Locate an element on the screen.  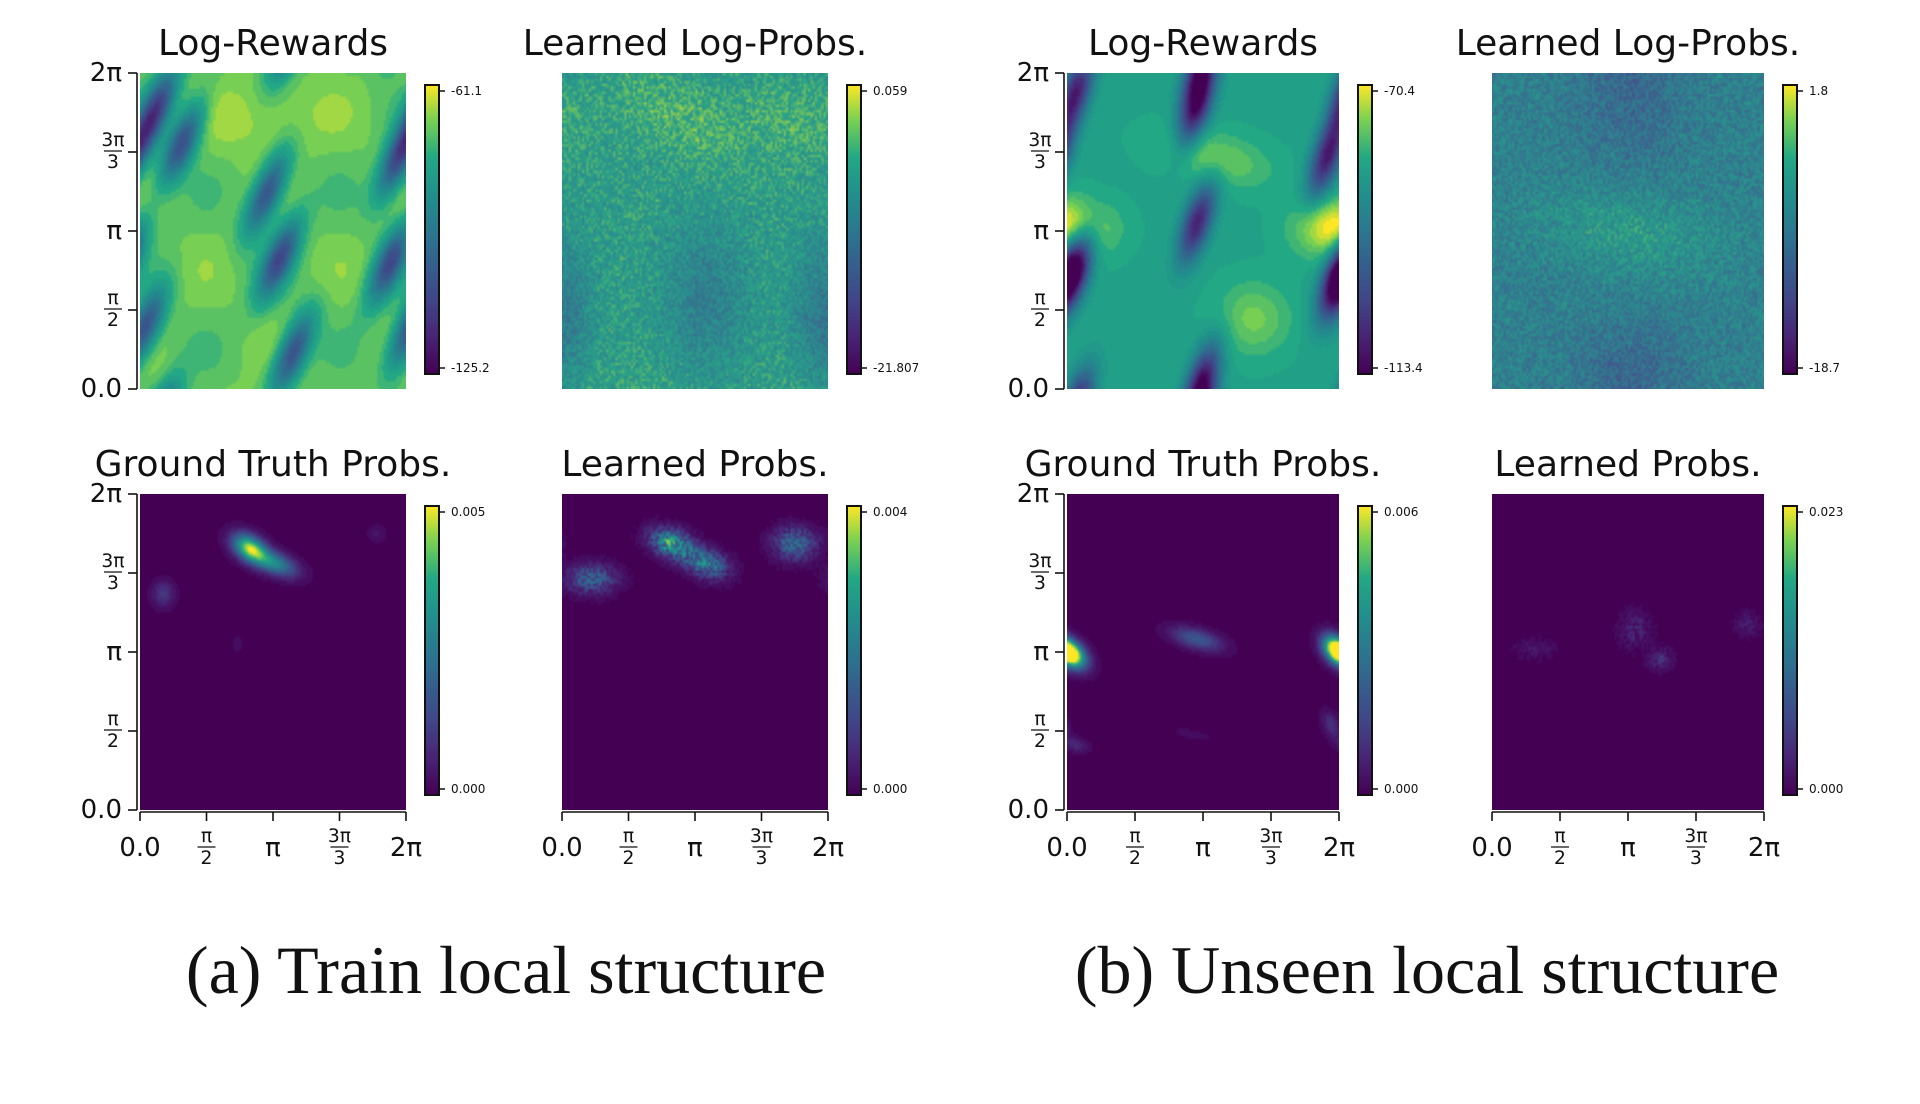
panel-a-0-1: Learned Log-Probs. 0.059 -21.807 is located at coordinates (721, 206).